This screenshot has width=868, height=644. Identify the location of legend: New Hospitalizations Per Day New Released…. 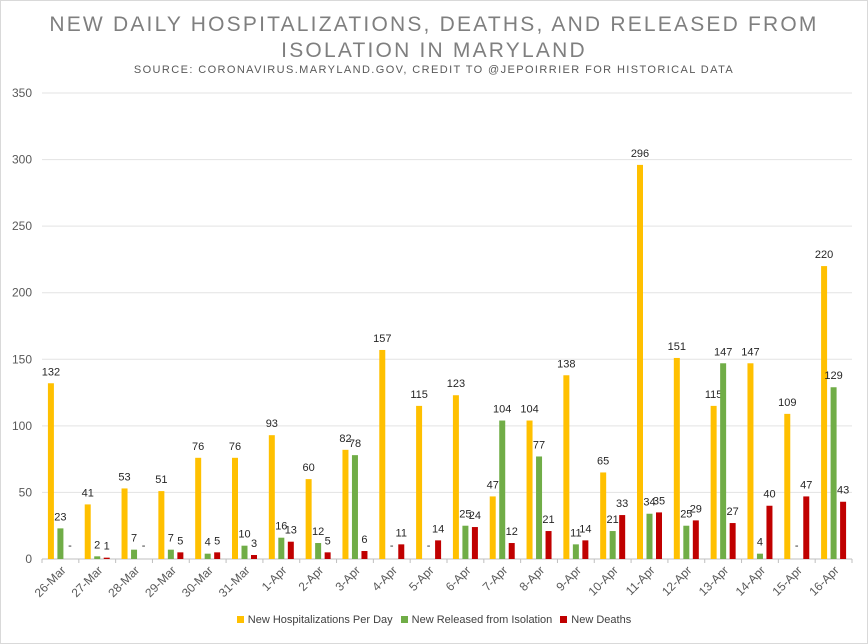
(434, 620).